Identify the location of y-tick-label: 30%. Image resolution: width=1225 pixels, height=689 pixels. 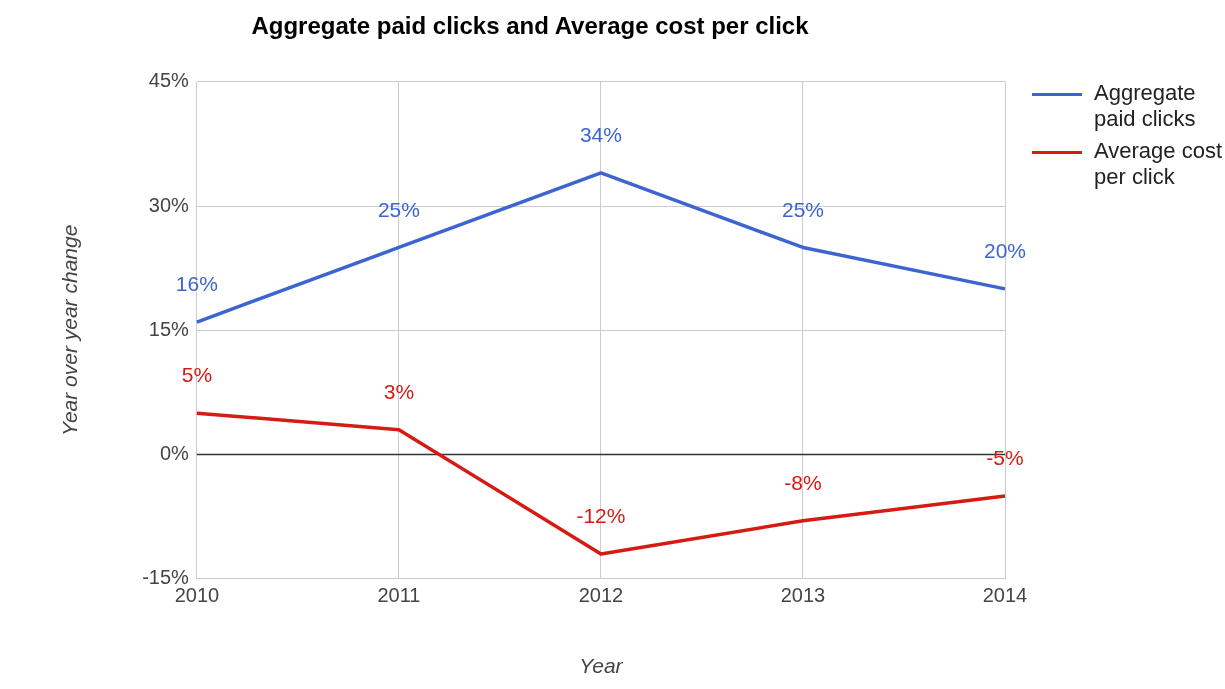
(169, 204).